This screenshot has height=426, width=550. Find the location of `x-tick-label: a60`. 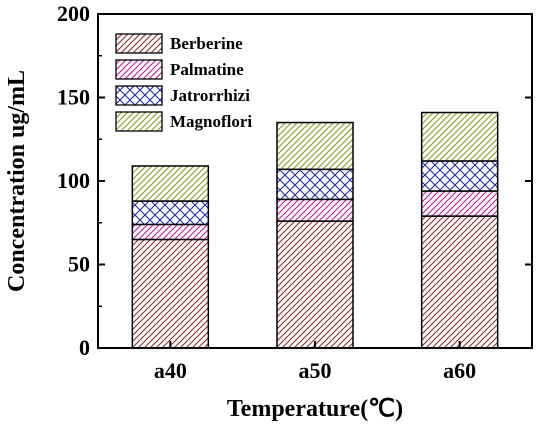

x-tick-label: a60 is located at coordinates (459, 370).